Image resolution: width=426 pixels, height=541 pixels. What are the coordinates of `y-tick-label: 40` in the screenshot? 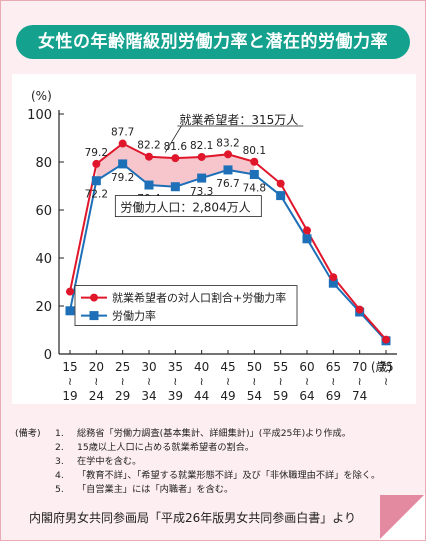 It's located at (43, 259).